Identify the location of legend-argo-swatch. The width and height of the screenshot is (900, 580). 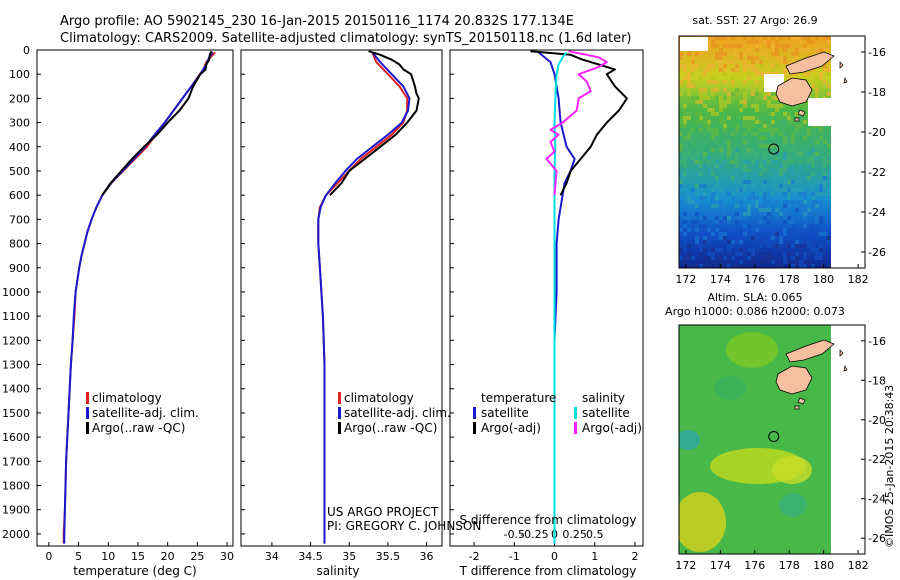
(87, 428).